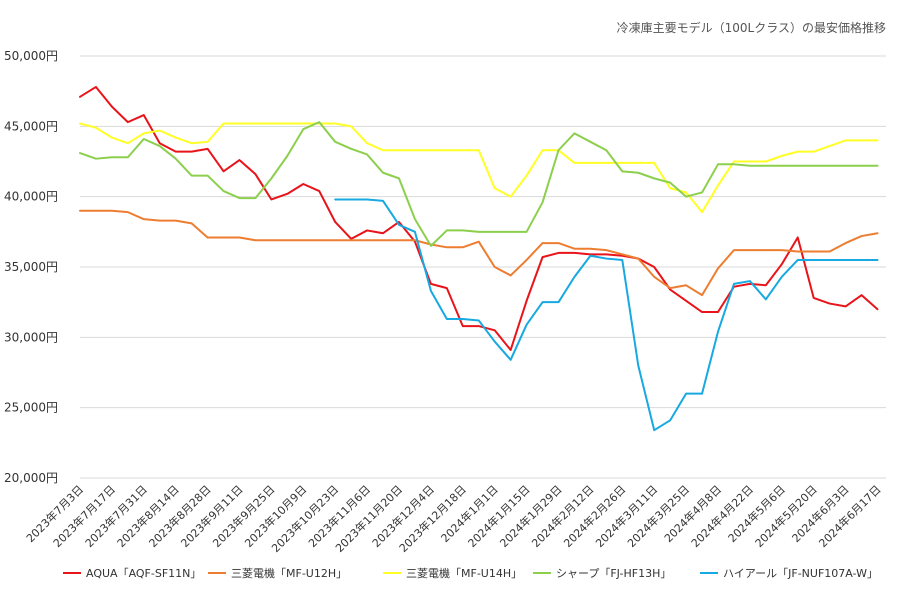 The image size is (900, 600). What do you see at coordinates (751, 27) in the screenshot?
I see `chart-title: 冷凍庫主要モデル（100Lクラス）の最安価格推移` at bounding box center [751, 27].